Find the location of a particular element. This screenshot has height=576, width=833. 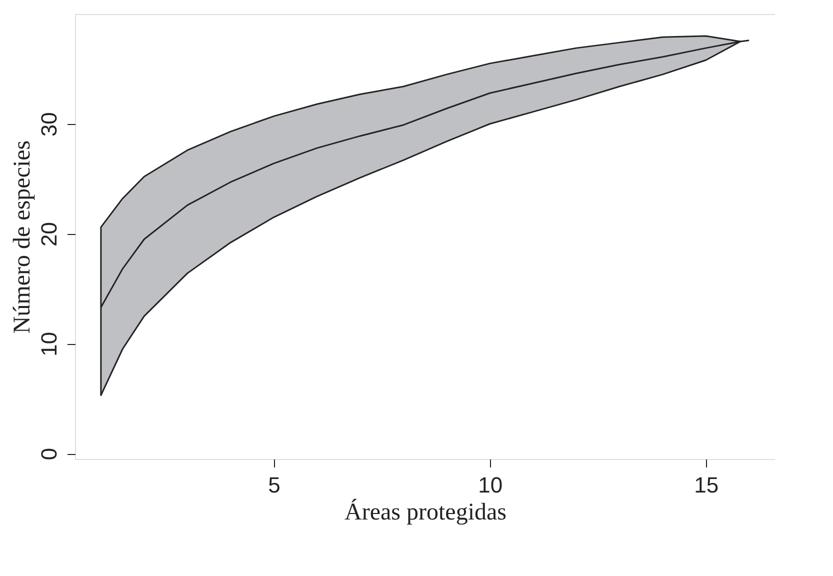

x-tick-label: 10 is located at coordinates (490, 485).